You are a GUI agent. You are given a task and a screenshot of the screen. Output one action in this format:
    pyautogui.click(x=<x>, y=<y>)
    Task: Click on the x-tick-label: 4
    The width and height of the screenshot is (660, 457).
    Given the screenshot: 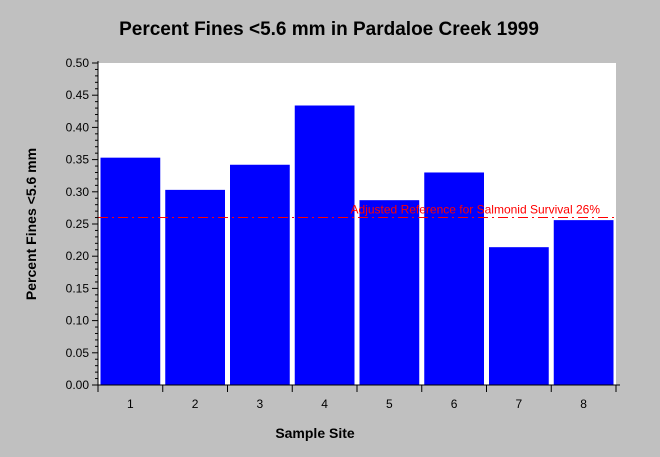 What is the action you would take?
    pyautogui.click(x=324, y=404)
    